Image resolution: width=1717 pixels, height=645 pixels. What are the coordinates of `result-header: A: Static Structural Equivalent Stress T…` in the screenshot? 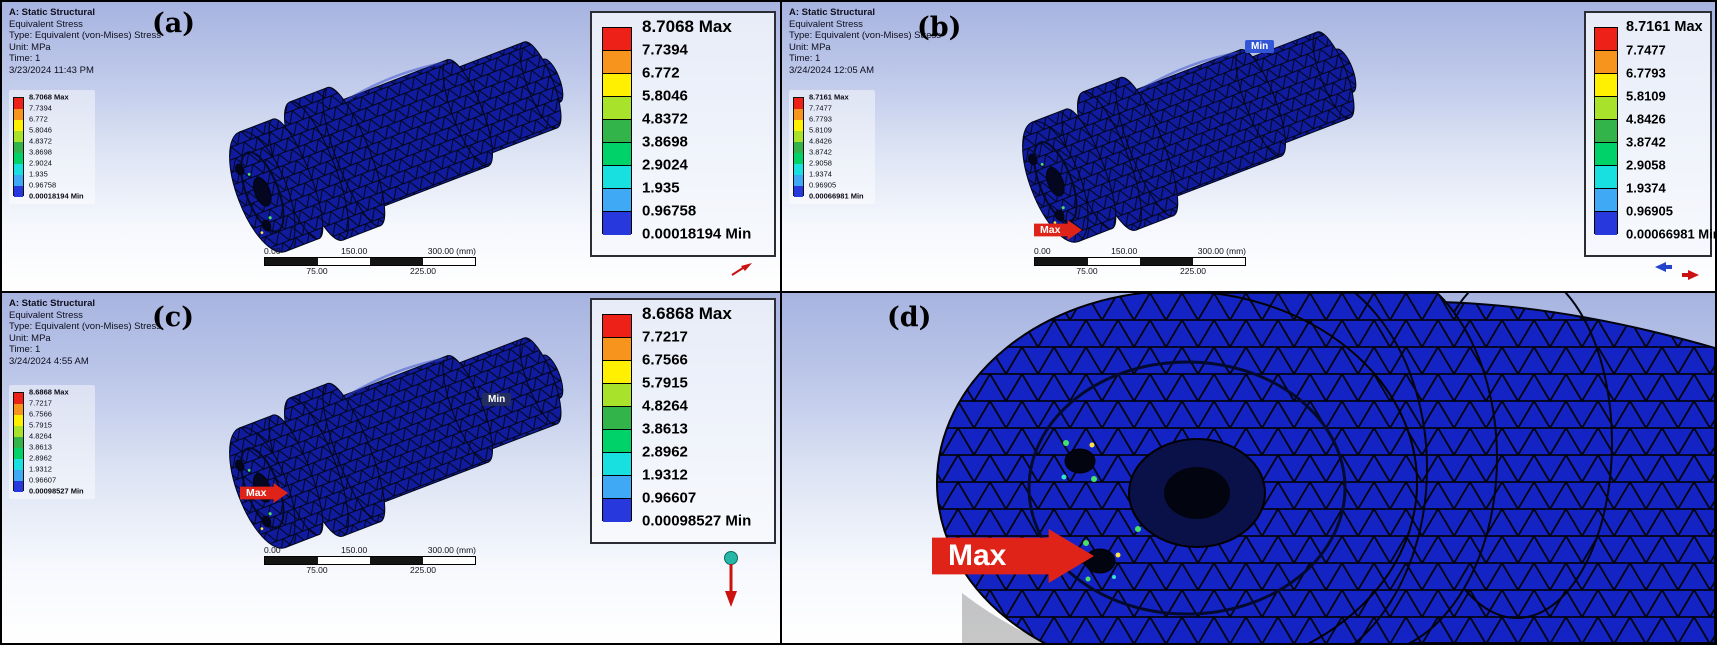 It's located at (865, 41).